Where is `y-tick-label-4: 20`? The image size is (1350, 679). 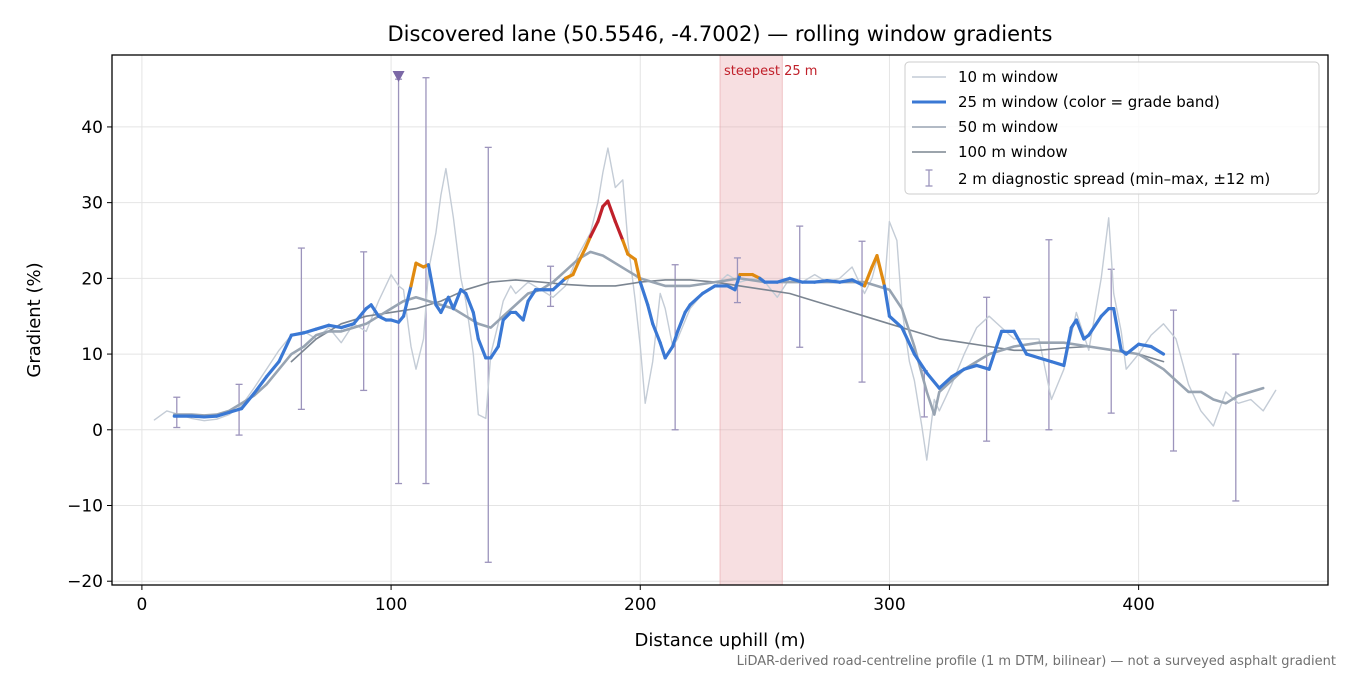
y-tick-label-4: 20 is located at coordinates (92, 279).